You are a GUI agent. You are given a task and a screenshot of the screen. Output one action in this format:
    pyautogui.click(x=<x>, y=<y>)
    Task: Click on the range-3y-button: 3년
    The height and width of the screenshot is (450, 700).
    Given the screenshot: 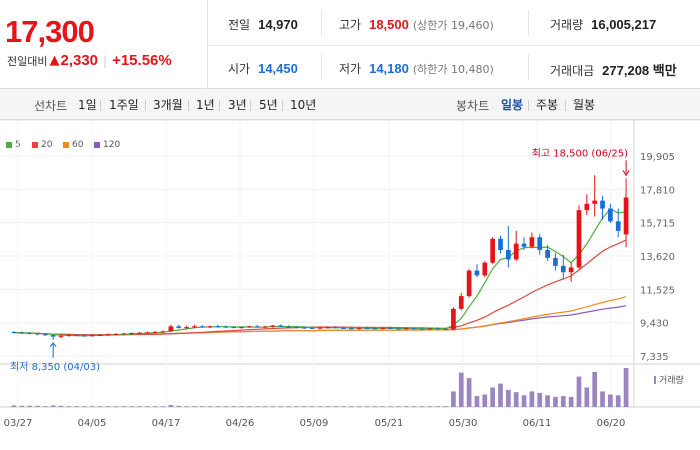 What is the action you would take?
    pyautogui.click(x=237, y=105)
    